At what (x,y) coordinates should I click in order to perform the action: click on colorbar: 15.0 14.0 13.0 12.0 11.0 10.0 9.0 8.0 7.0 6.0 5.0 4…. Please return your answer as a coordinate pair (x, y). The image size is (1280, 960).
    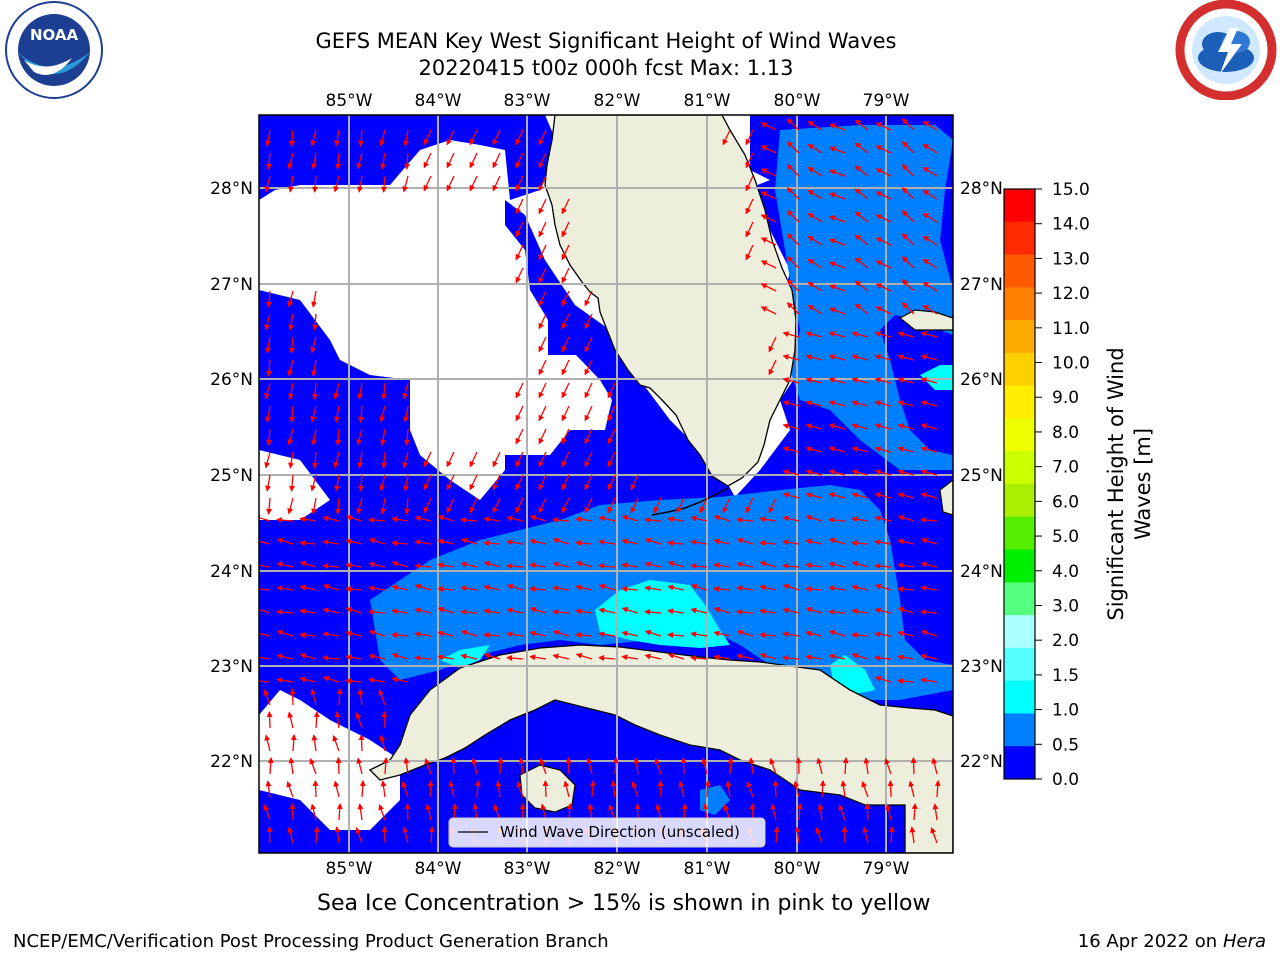
    Looking at the image, I should click on (1079, 485).